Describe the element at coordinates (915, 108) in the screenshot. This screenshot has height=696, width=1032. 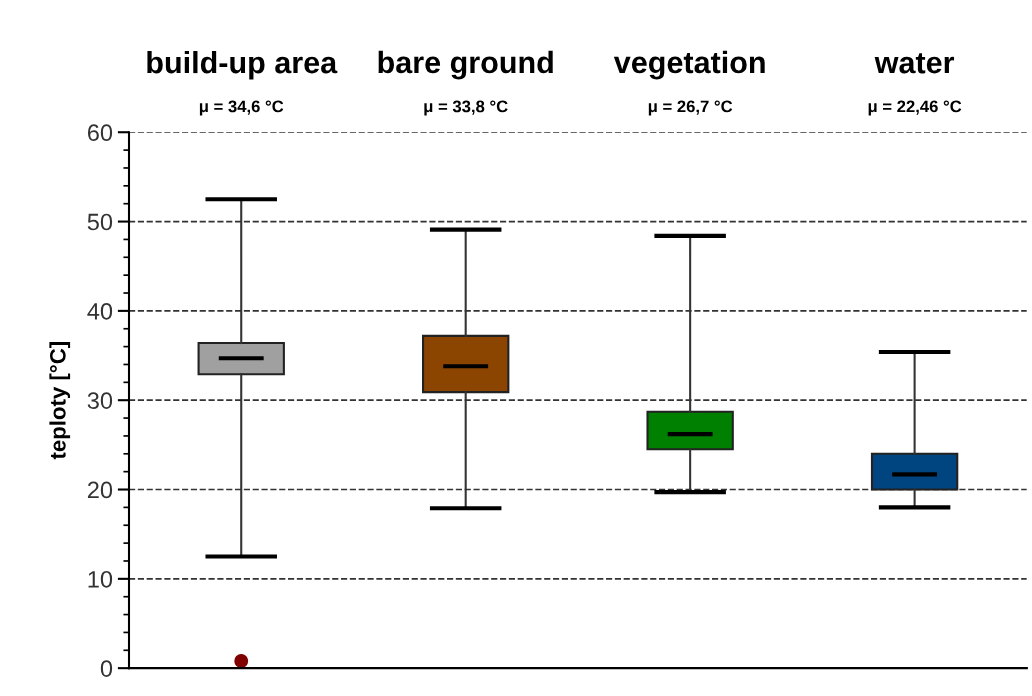
I see `text: μ = 22,46 °C` at that location.